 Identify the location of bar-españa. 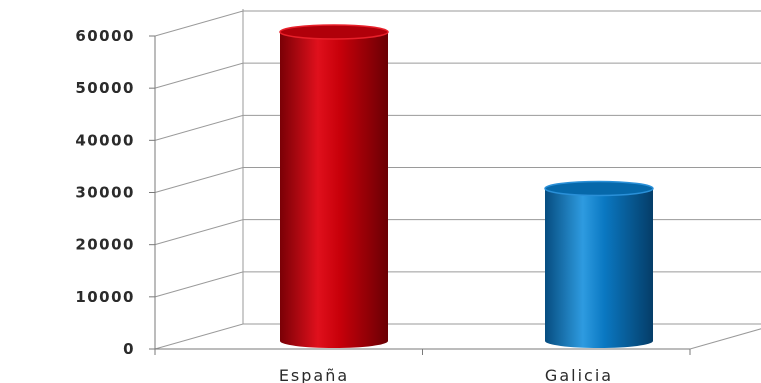
(334, 186).